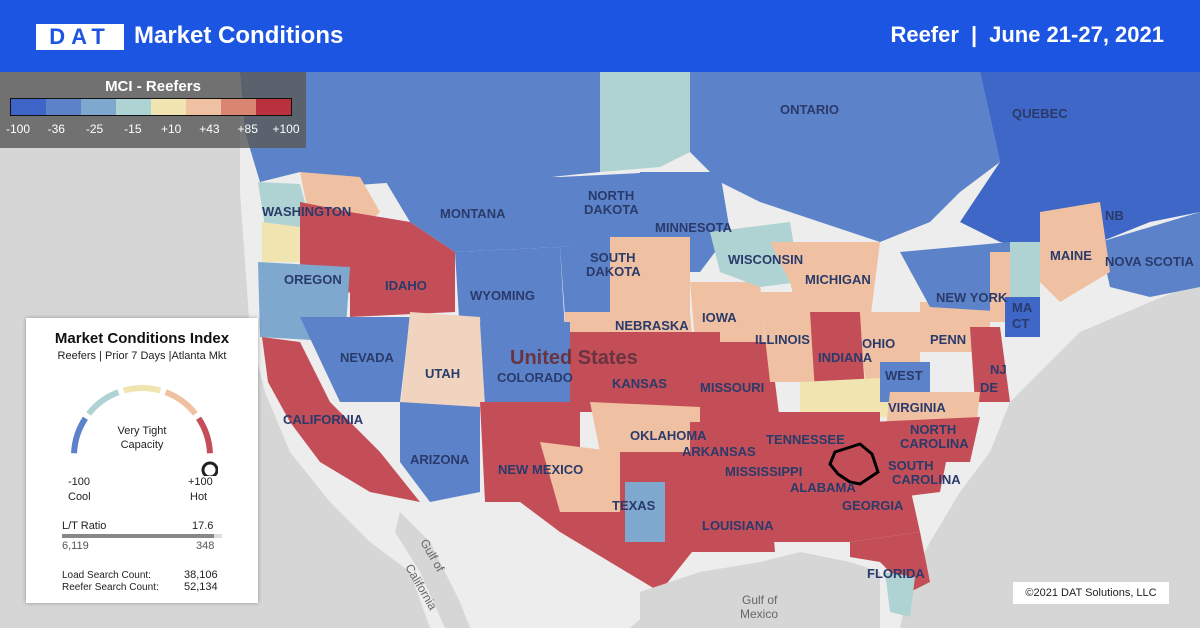 Image resolution: width=1200 pixels, height=628 pixels. Describe the element at coordinates (611, 195) in the screenshot. I see `label-north: NORTH` at that location.